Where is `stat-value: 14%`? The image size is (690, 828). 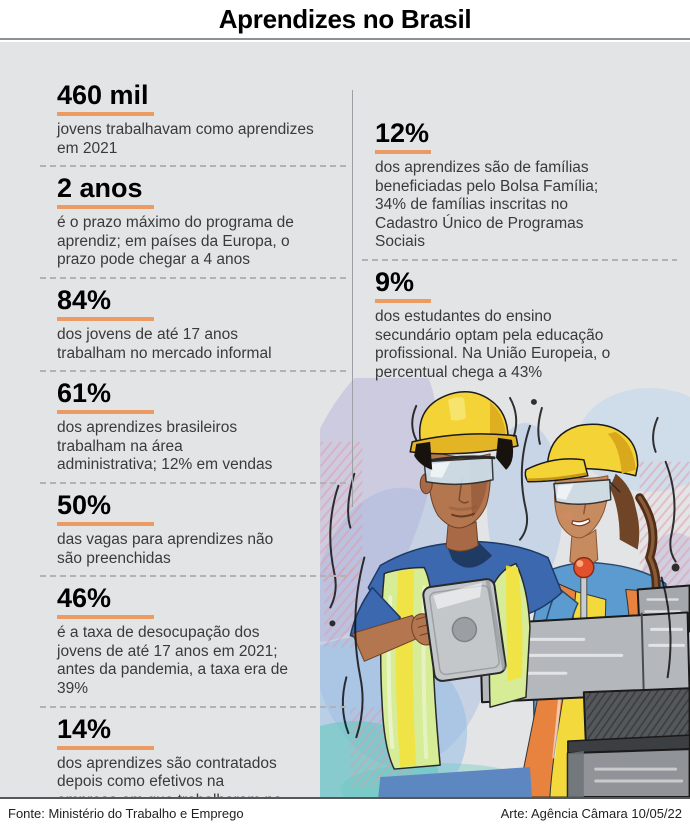
stat-value: 14% is located at coordinates (84, 728).